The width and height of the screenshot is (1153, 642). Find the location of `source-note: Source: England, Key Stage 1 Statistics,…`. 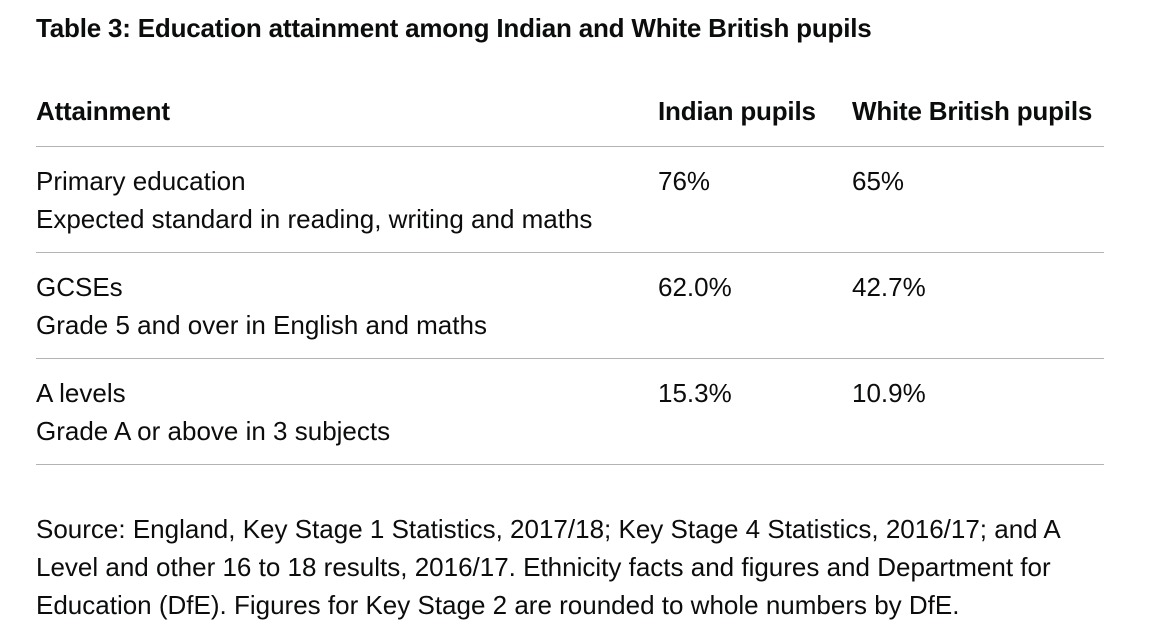

source-note: Source: England, Key Stage 1 Statistics,… is located at coordinates (548, 567).